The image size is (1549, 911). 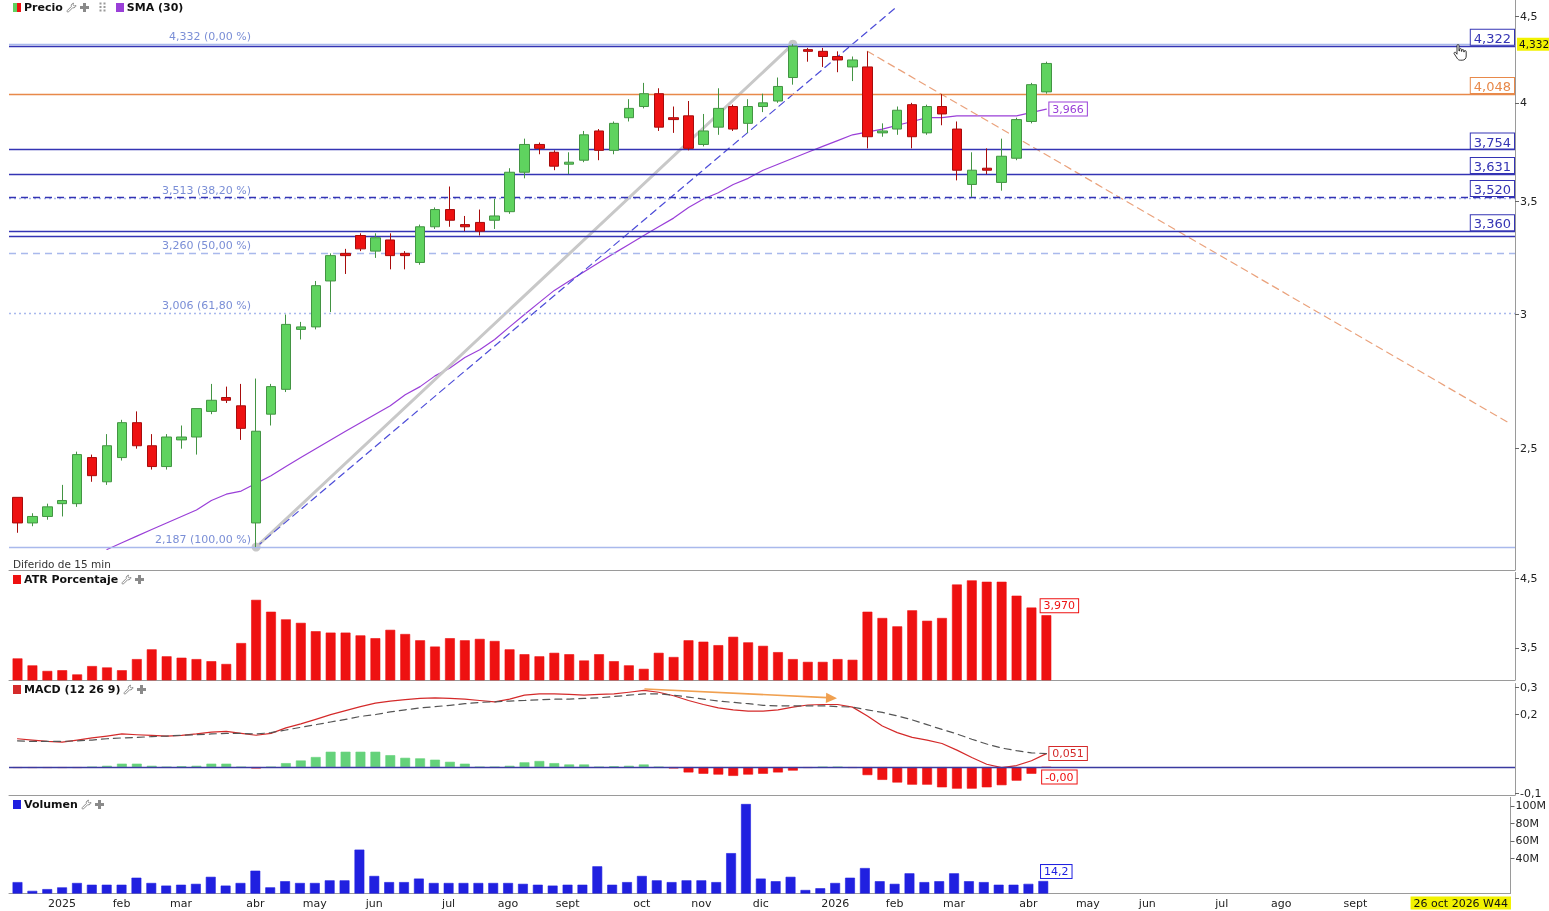 What do you see at coordinates (207, 246) in the screenshot?
I see `annotation: 3,260 (50,00 %)` at bounding box center [207, 246].